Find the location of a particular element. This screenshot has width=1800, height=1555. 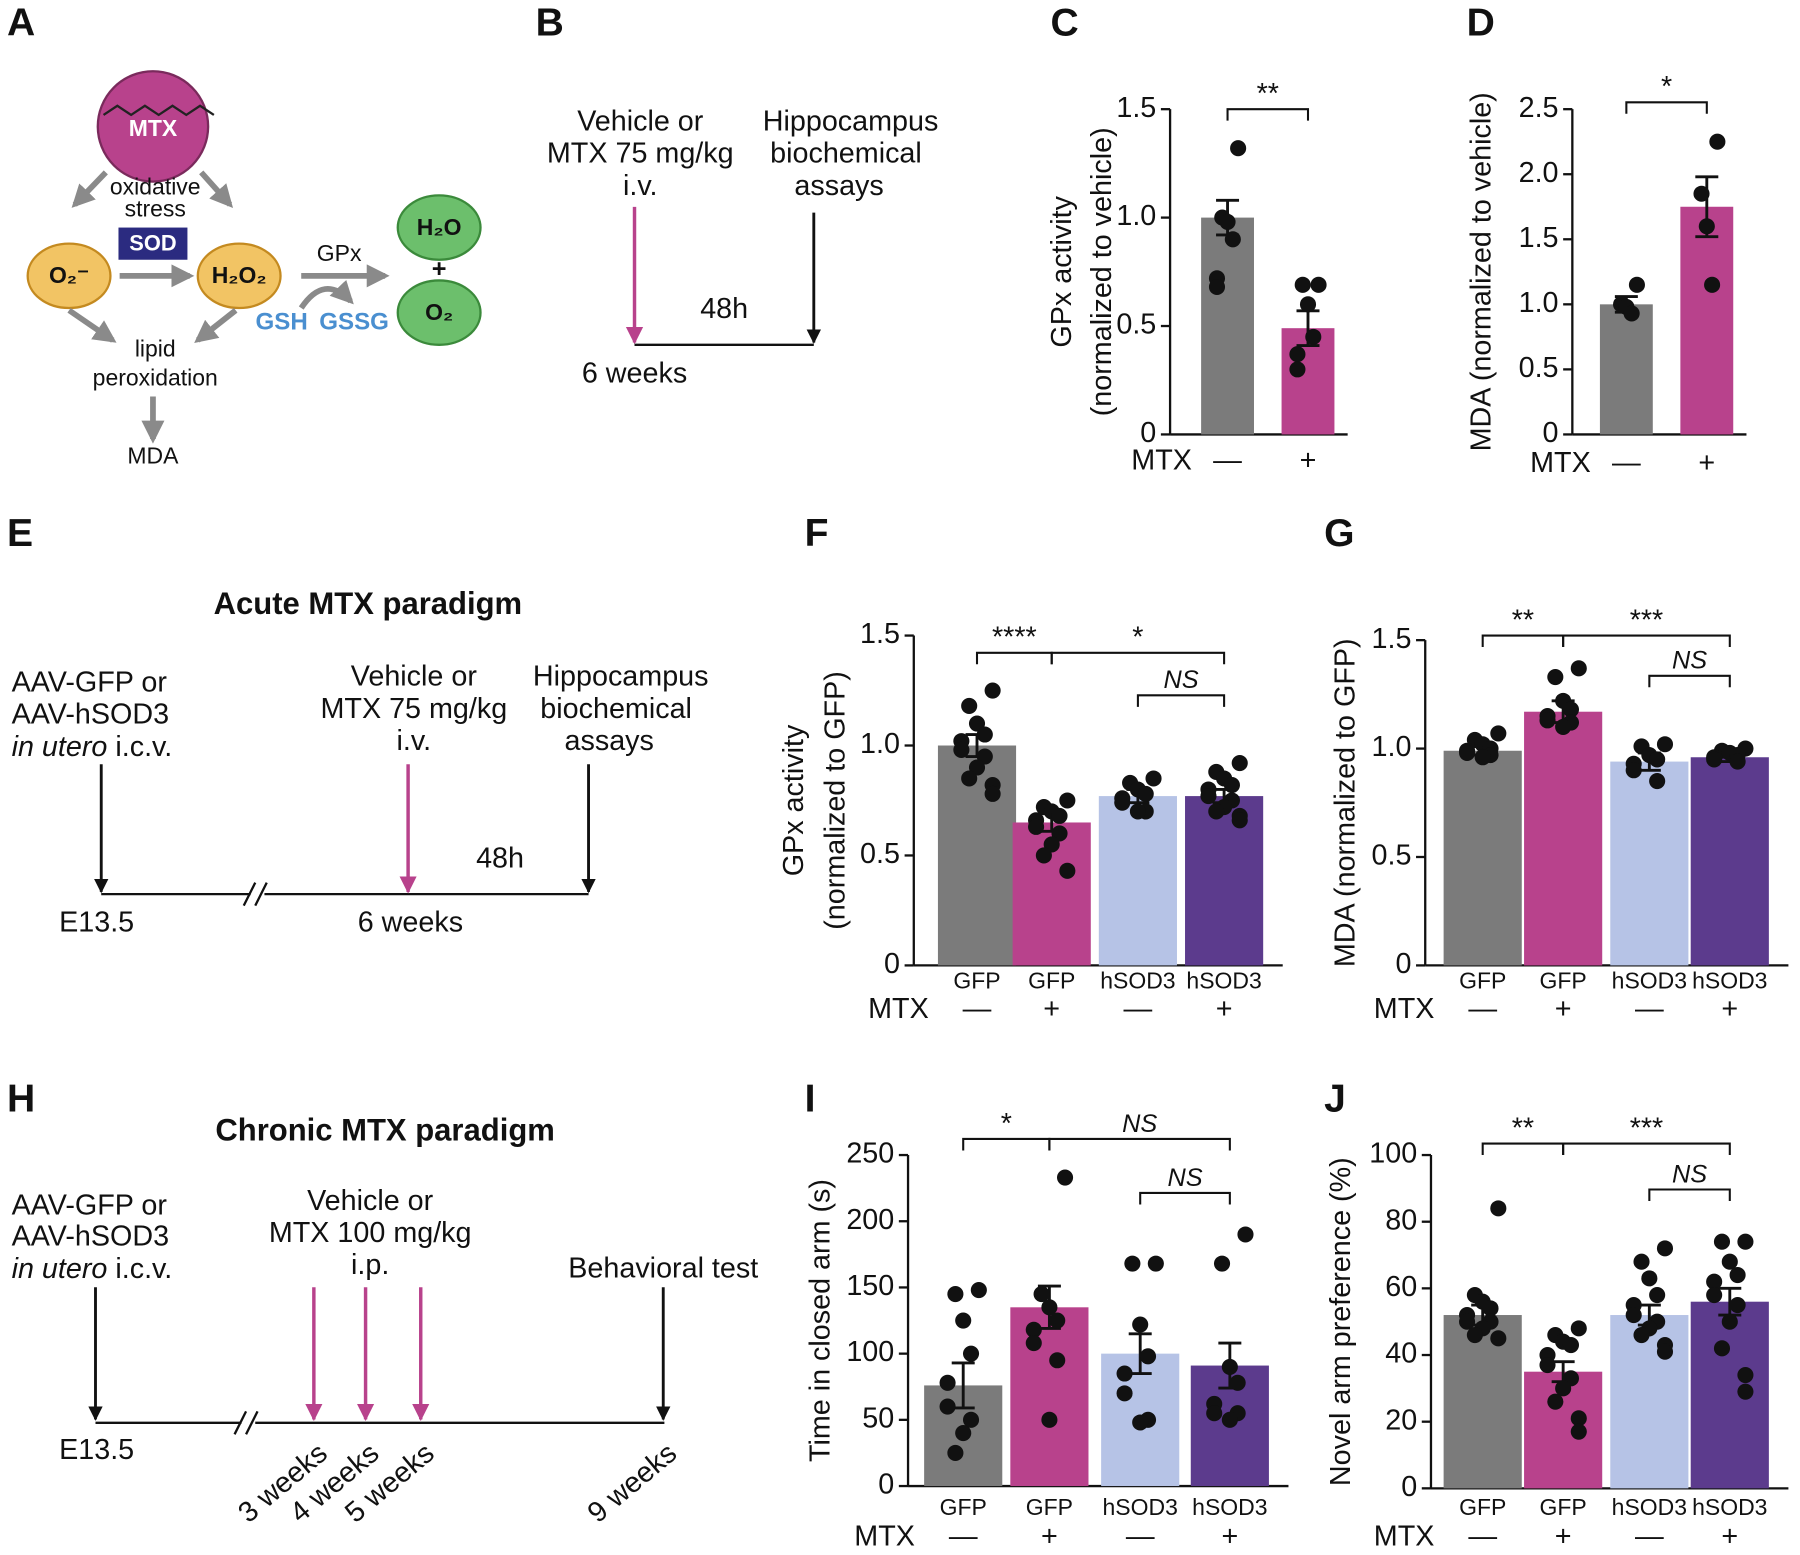

y-axis-label: (normalized to GFP) is located at coordinates (835, 800).